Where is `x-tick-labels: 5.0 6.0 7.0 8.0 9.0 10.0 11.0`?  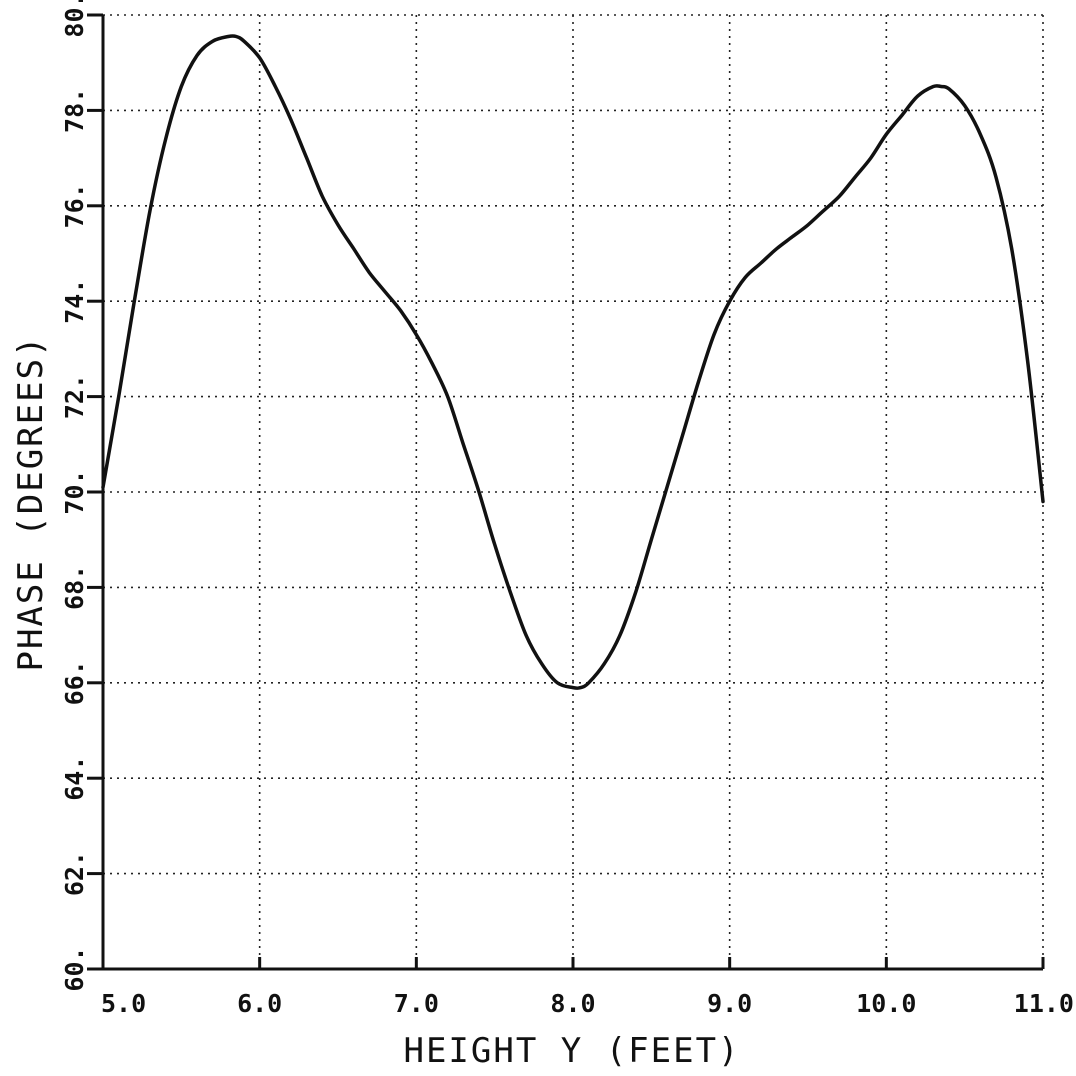
x-tick-labels: 5.0 6.0 7.0 8.0 9.0 10.0 11.0 is located at coordinates (587, 1003).